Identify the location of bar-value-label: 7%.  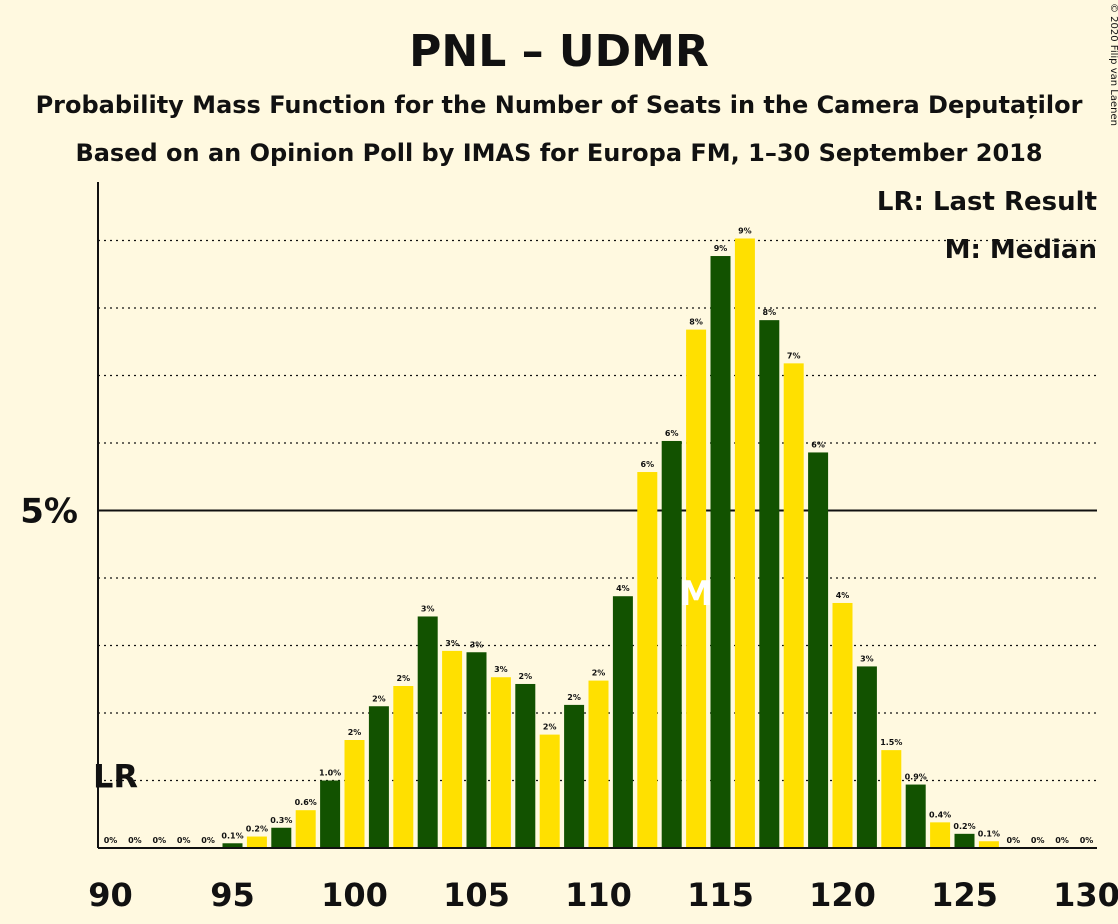
(794, 355).